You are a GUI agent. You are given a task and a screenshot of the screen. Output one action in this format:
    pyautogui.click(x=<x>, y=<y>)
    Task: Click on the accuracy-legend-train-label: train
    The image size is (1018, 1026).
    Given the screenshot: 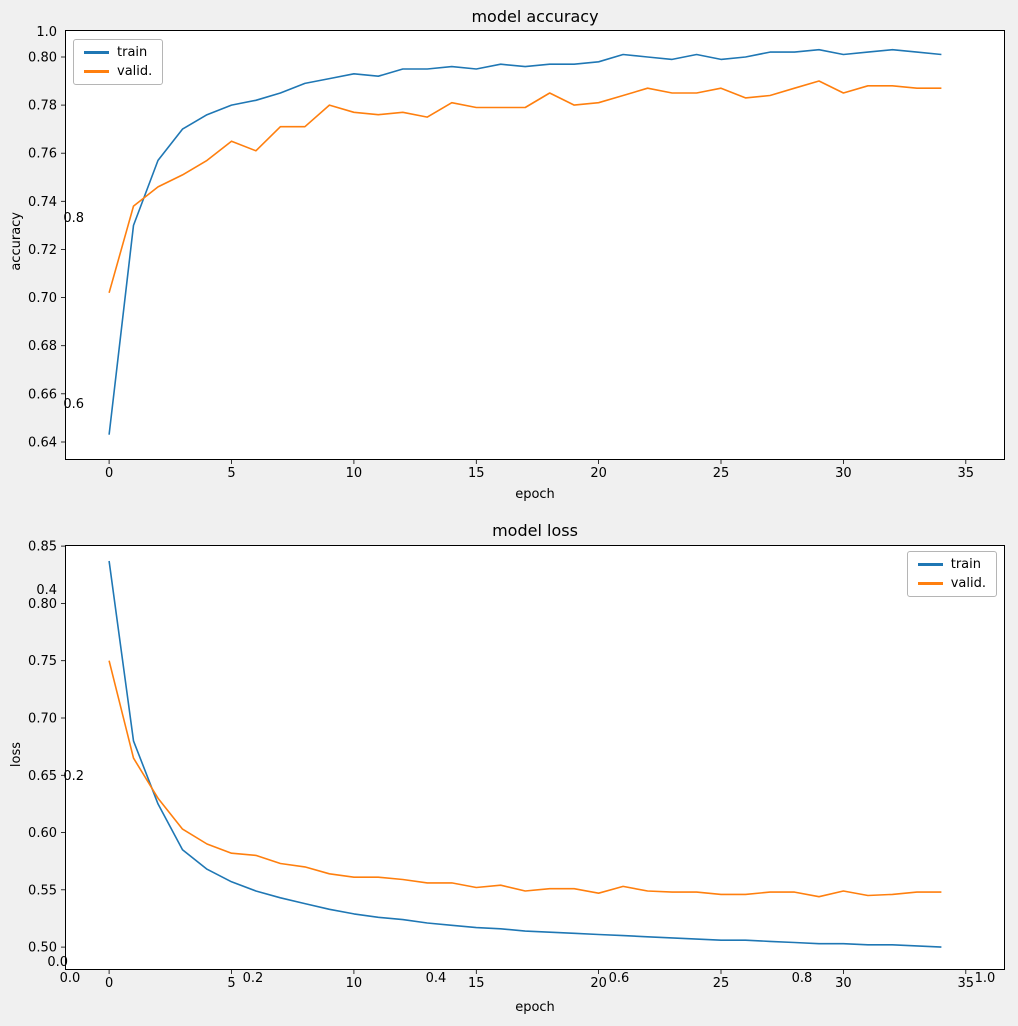 What is the action you would take?
    pyautogui.click(x=132, y=52)
    